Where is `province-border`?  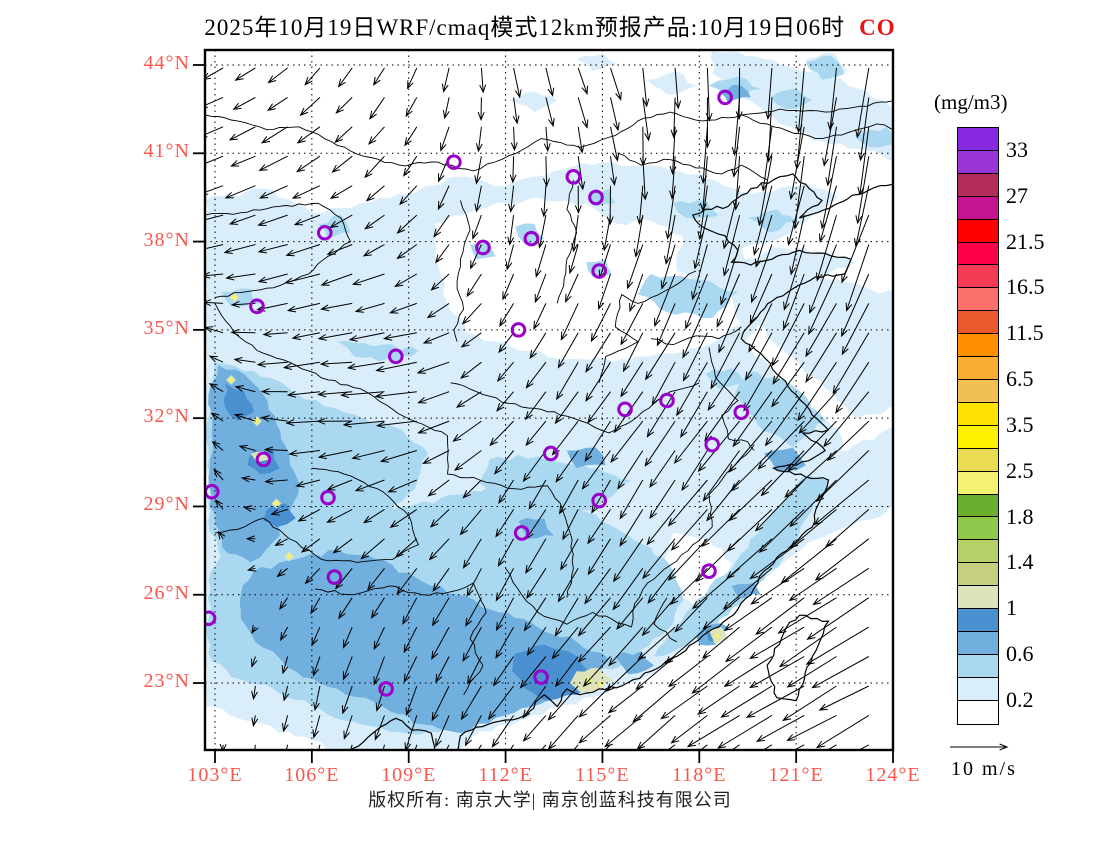 province-border is located at coordinates (236, 327).